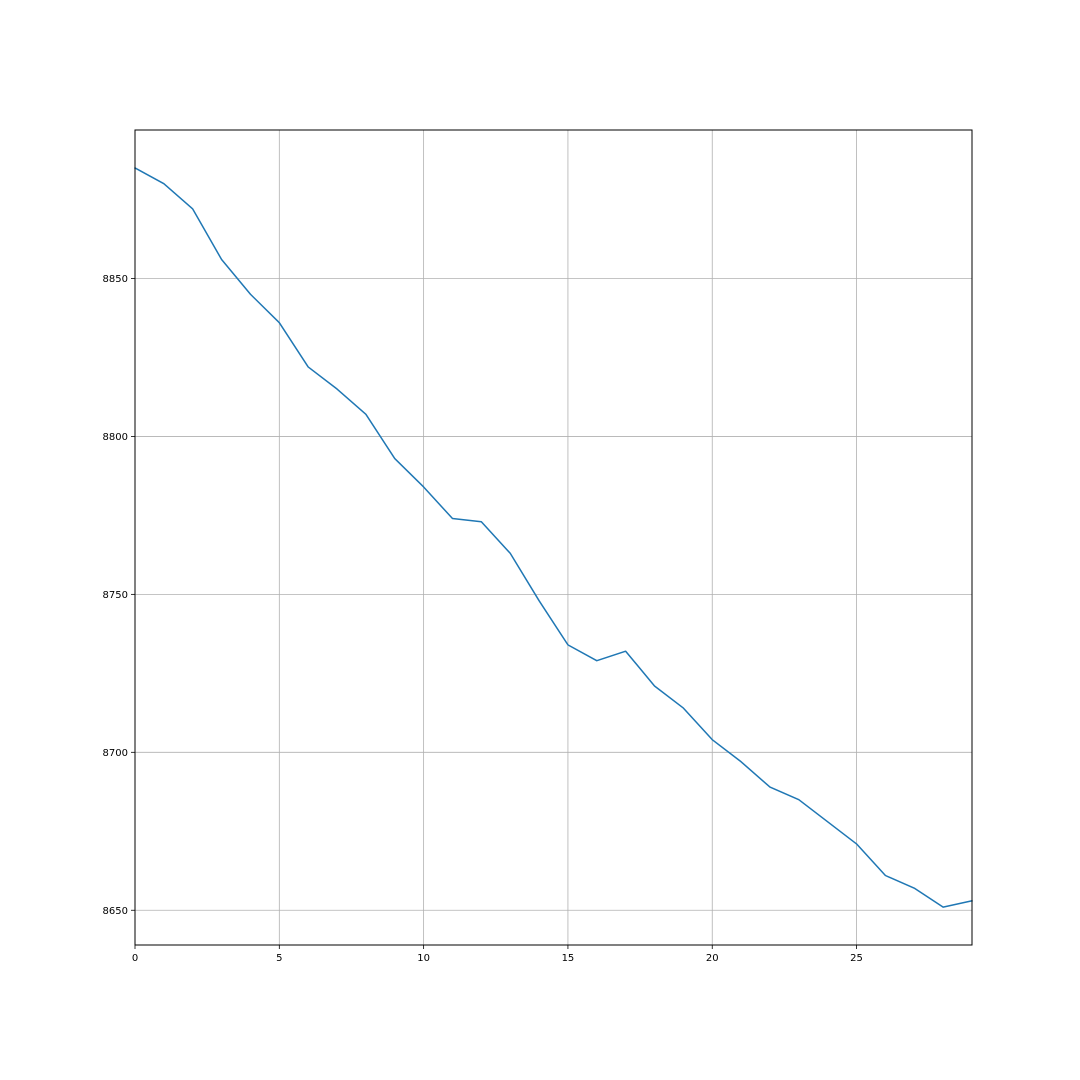 The height and width of the screenshot is (1080, 1080). I want to click on y-tick-label: 8750, so click(115, 595).